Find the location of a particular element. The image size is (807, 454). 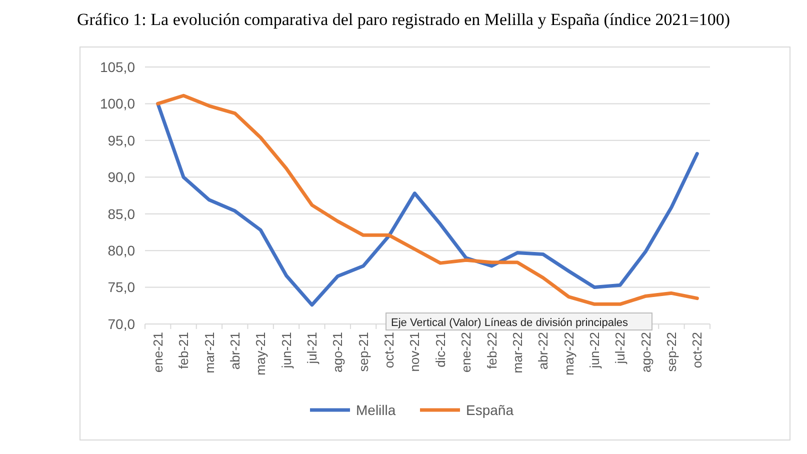

y-tick-label: 105,0 is located at coordinates (118, 66).